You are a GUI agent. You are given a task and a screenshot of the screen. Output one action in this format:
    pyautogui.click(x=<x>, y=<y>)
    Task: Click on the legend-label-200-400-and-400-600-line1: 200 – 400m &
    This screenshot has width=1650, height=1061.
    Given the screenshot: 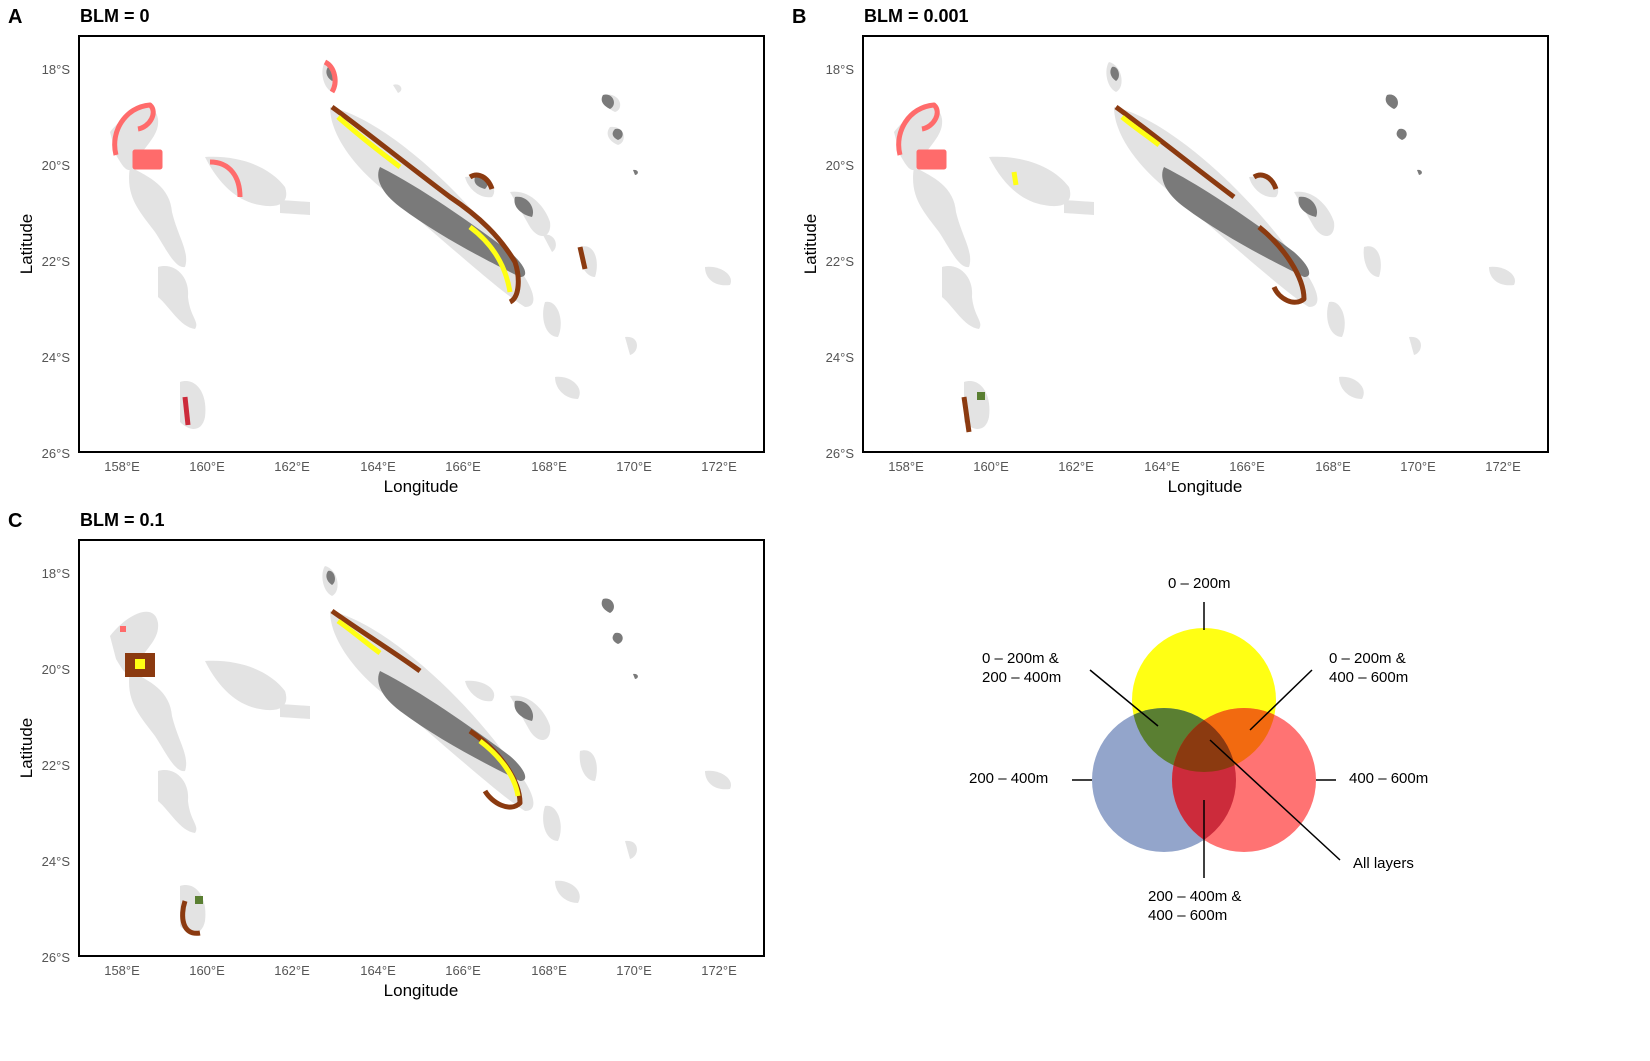 What is the action you would take?
    pyautogui.click(x=1195, y=896)
    